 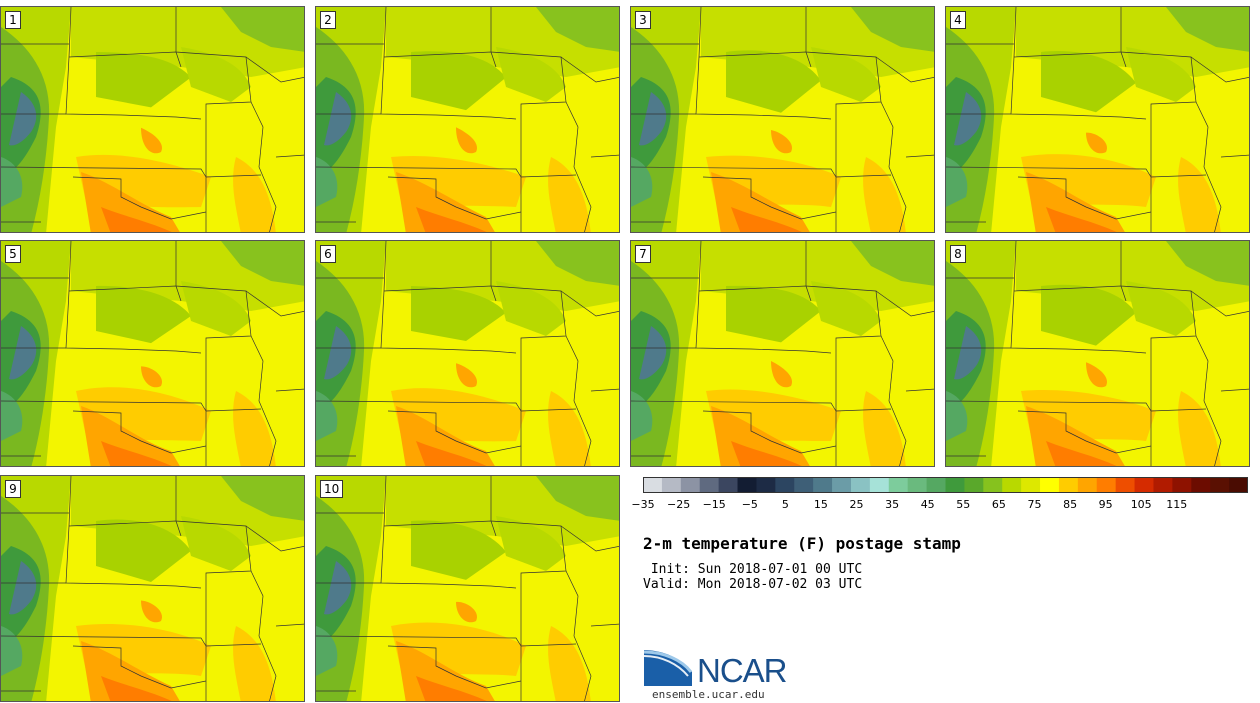 I want to click on member-number-label: 10, so click(x=332, y=489).